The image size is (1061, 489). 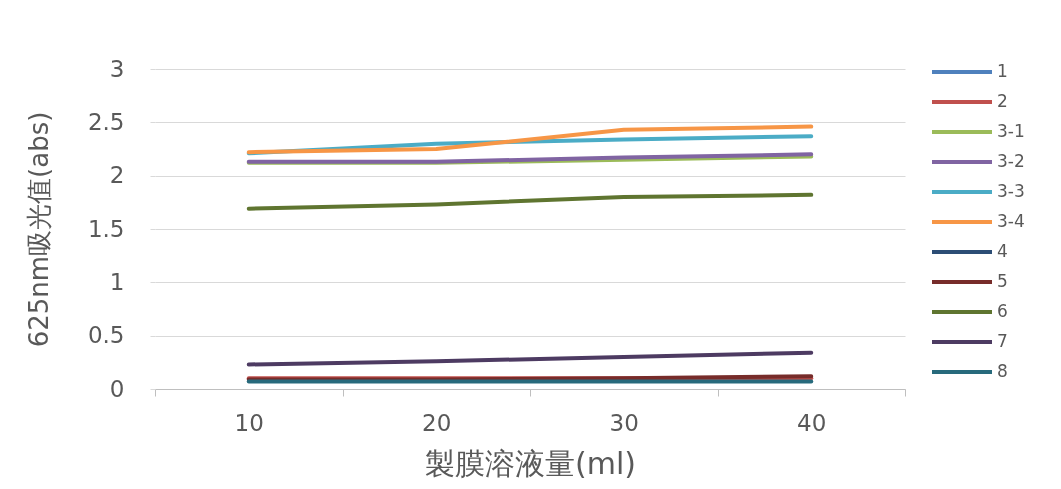 I want to click on y-tick-label: 1, so click(x=117, y=281).